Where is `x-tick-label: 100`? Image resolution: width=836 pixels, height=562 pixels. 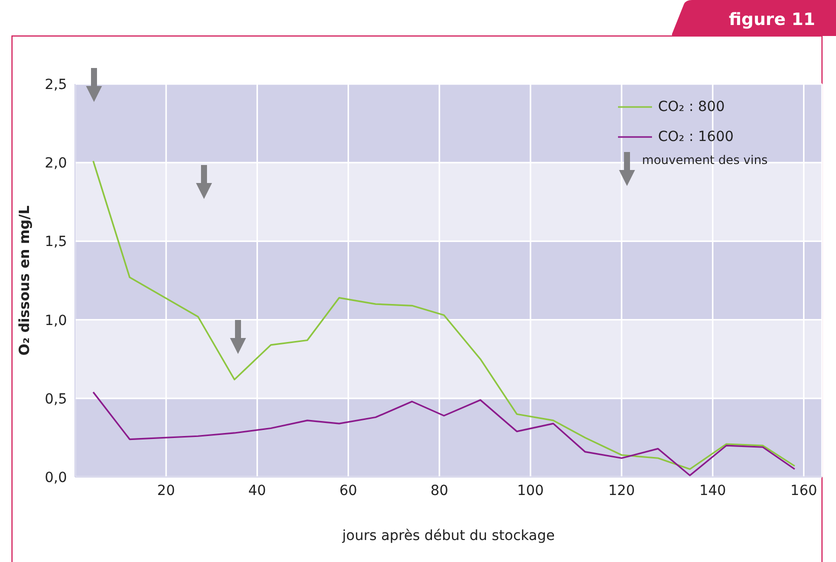
x-tick-label: 100 is located at coordinates (530, 490).